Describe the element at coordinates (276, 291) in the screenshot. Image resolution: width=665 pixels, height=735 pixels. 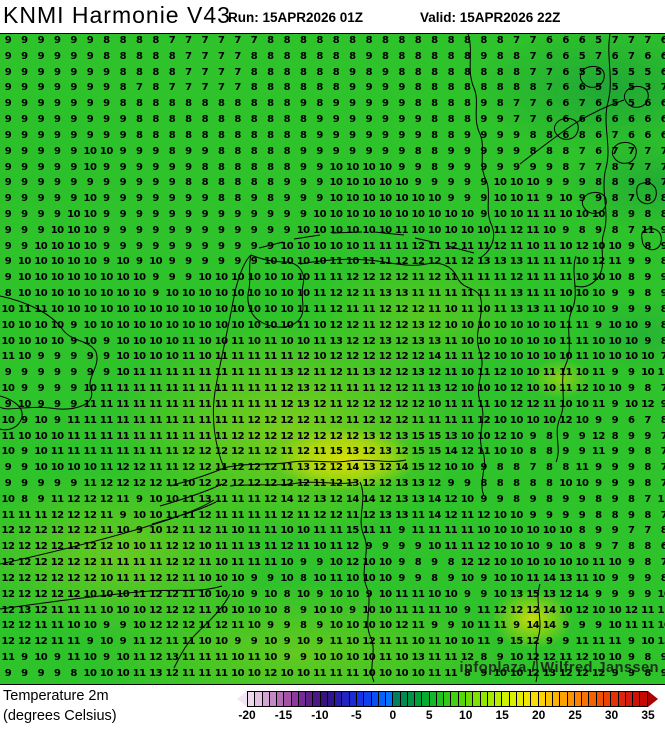
I see `lake-ijsselmeer` at that location.